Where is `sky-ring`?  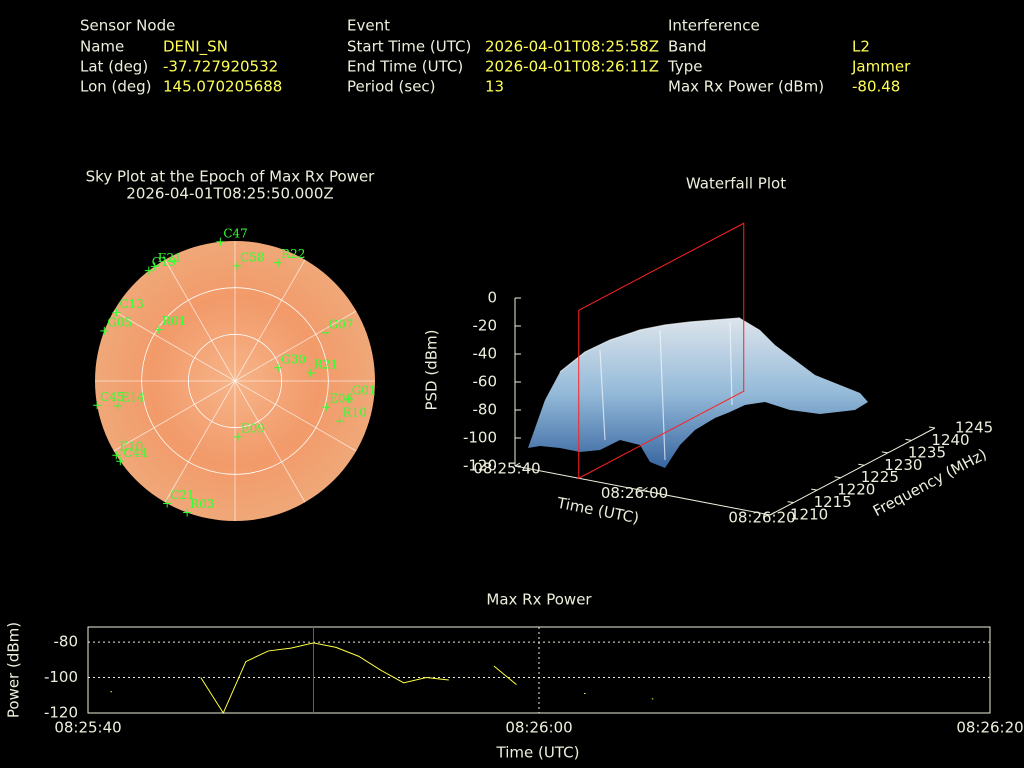
sky-ring is located at coordinates (235, 381).